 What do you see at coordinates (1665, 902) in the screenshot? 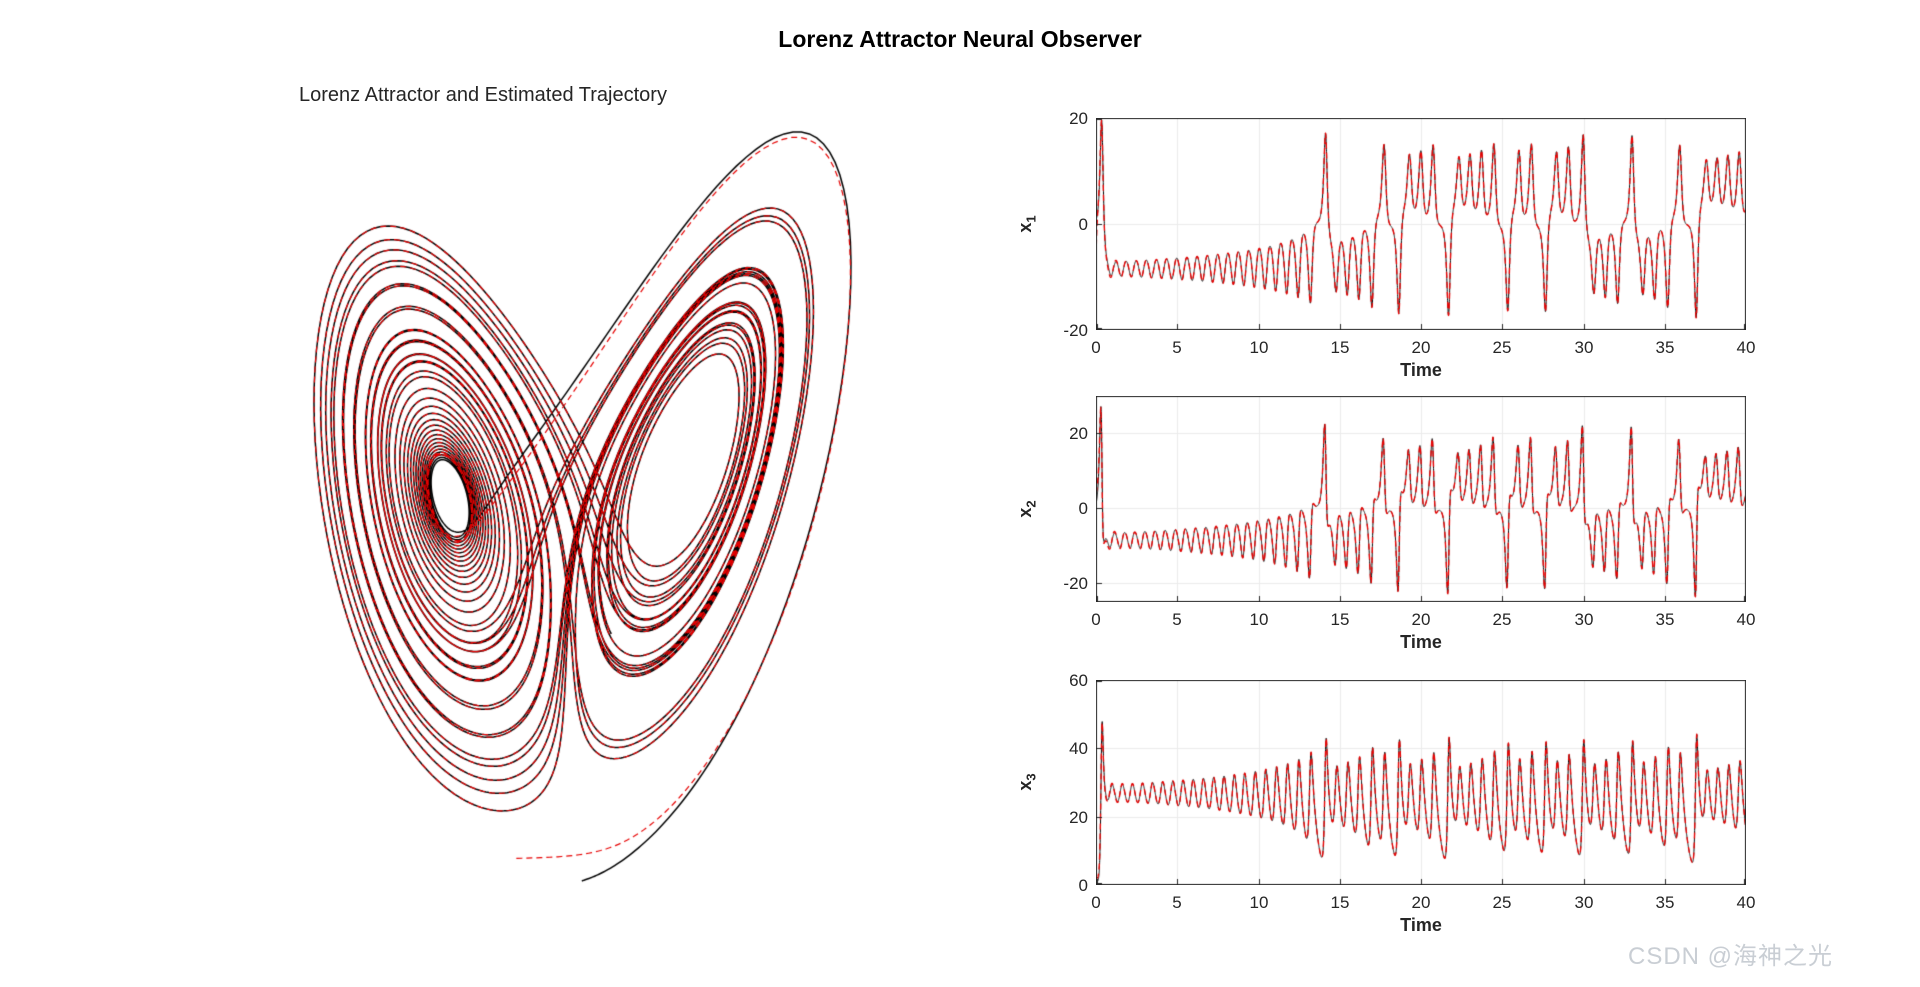
I see `x3-xtick: 35` at bounding box center [1665, 902].